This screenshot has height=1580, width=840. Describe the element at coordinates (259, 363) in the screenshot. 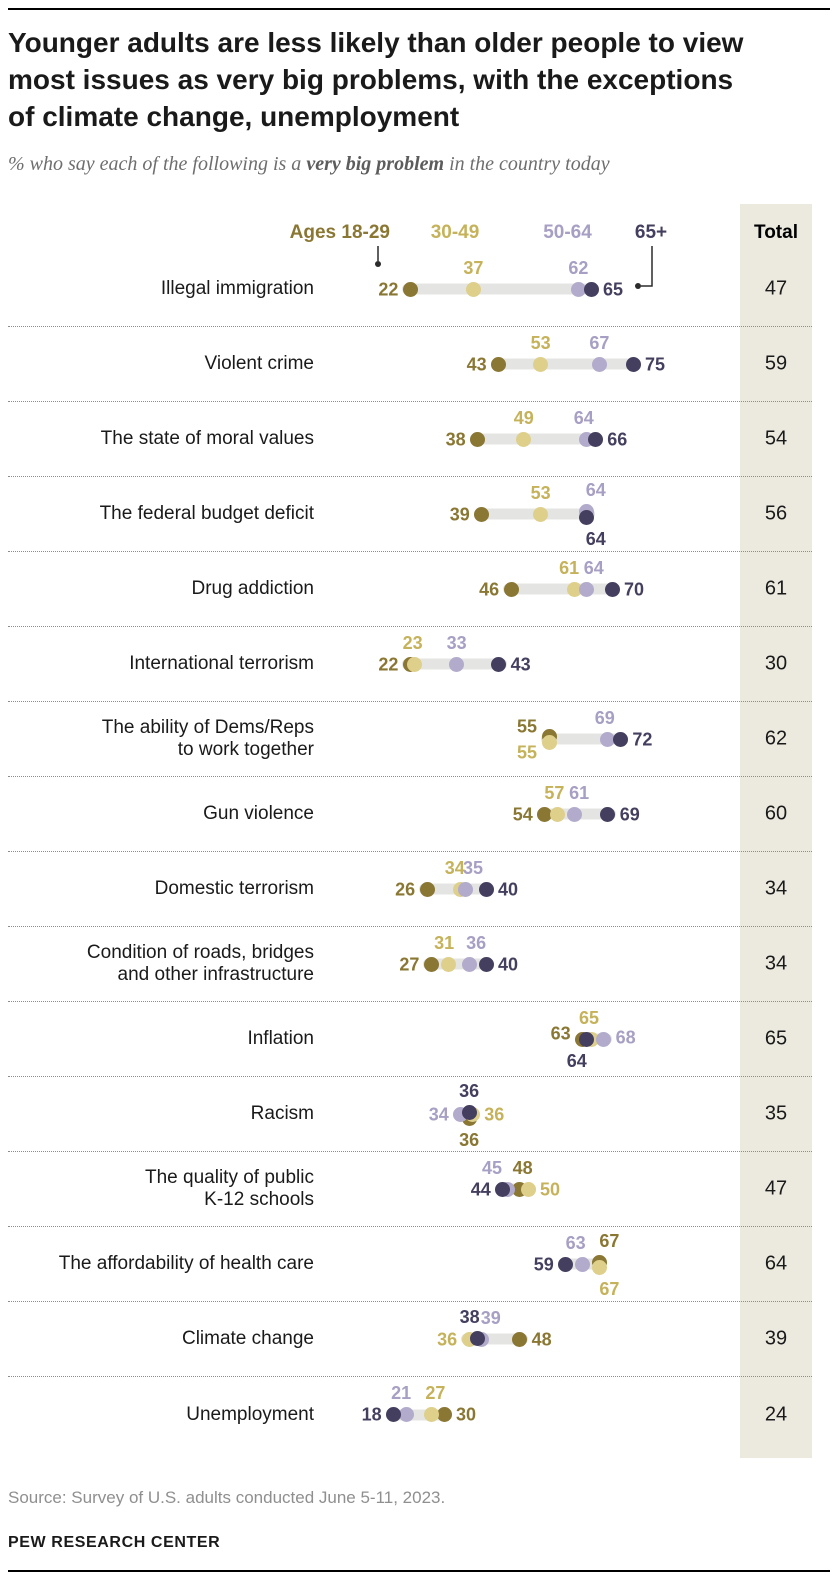

I see `row-label: Violent crime` at that location.